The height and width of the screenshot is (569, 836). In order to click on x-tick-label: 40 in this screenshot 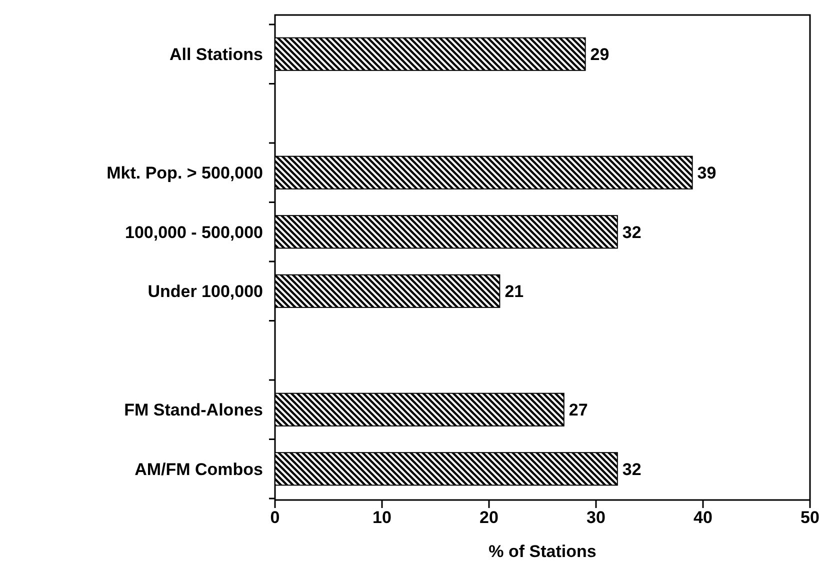, I will do `click(703, 518)`.